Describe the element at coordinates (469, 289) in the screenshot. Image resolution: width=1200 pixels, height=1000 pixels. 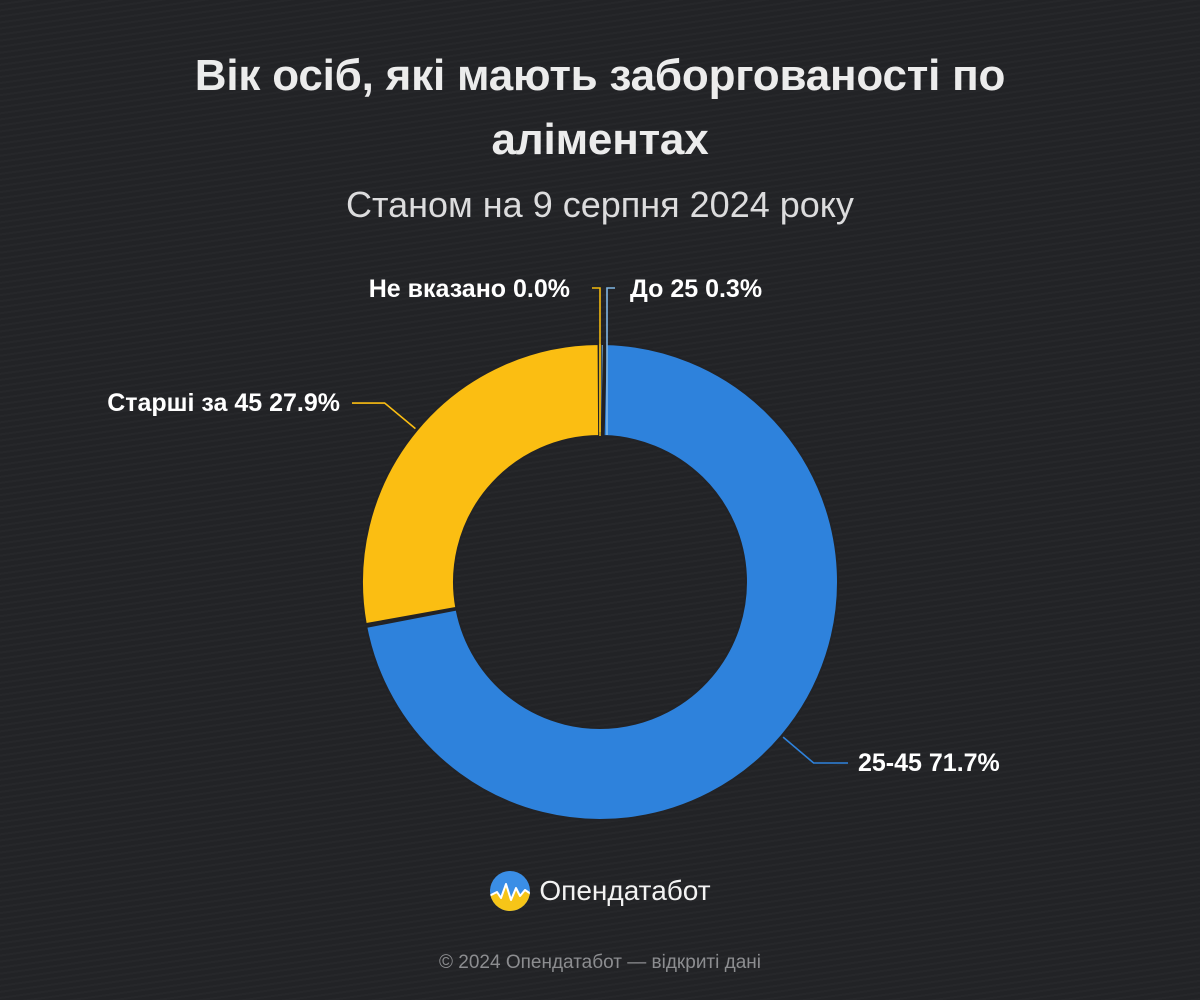
I see `slice-label-не-вказано: Не вказано 0.0%` at that location.